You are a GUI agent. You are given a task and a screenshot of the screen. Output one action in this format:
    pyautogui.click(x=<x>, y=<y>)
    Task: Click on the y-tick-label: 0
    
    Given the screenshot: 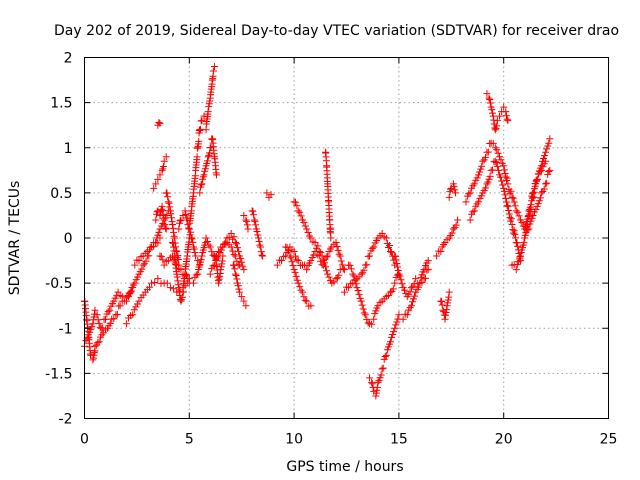 What is the action you would take?
    pyautogui.click(x=68, y=239)
    